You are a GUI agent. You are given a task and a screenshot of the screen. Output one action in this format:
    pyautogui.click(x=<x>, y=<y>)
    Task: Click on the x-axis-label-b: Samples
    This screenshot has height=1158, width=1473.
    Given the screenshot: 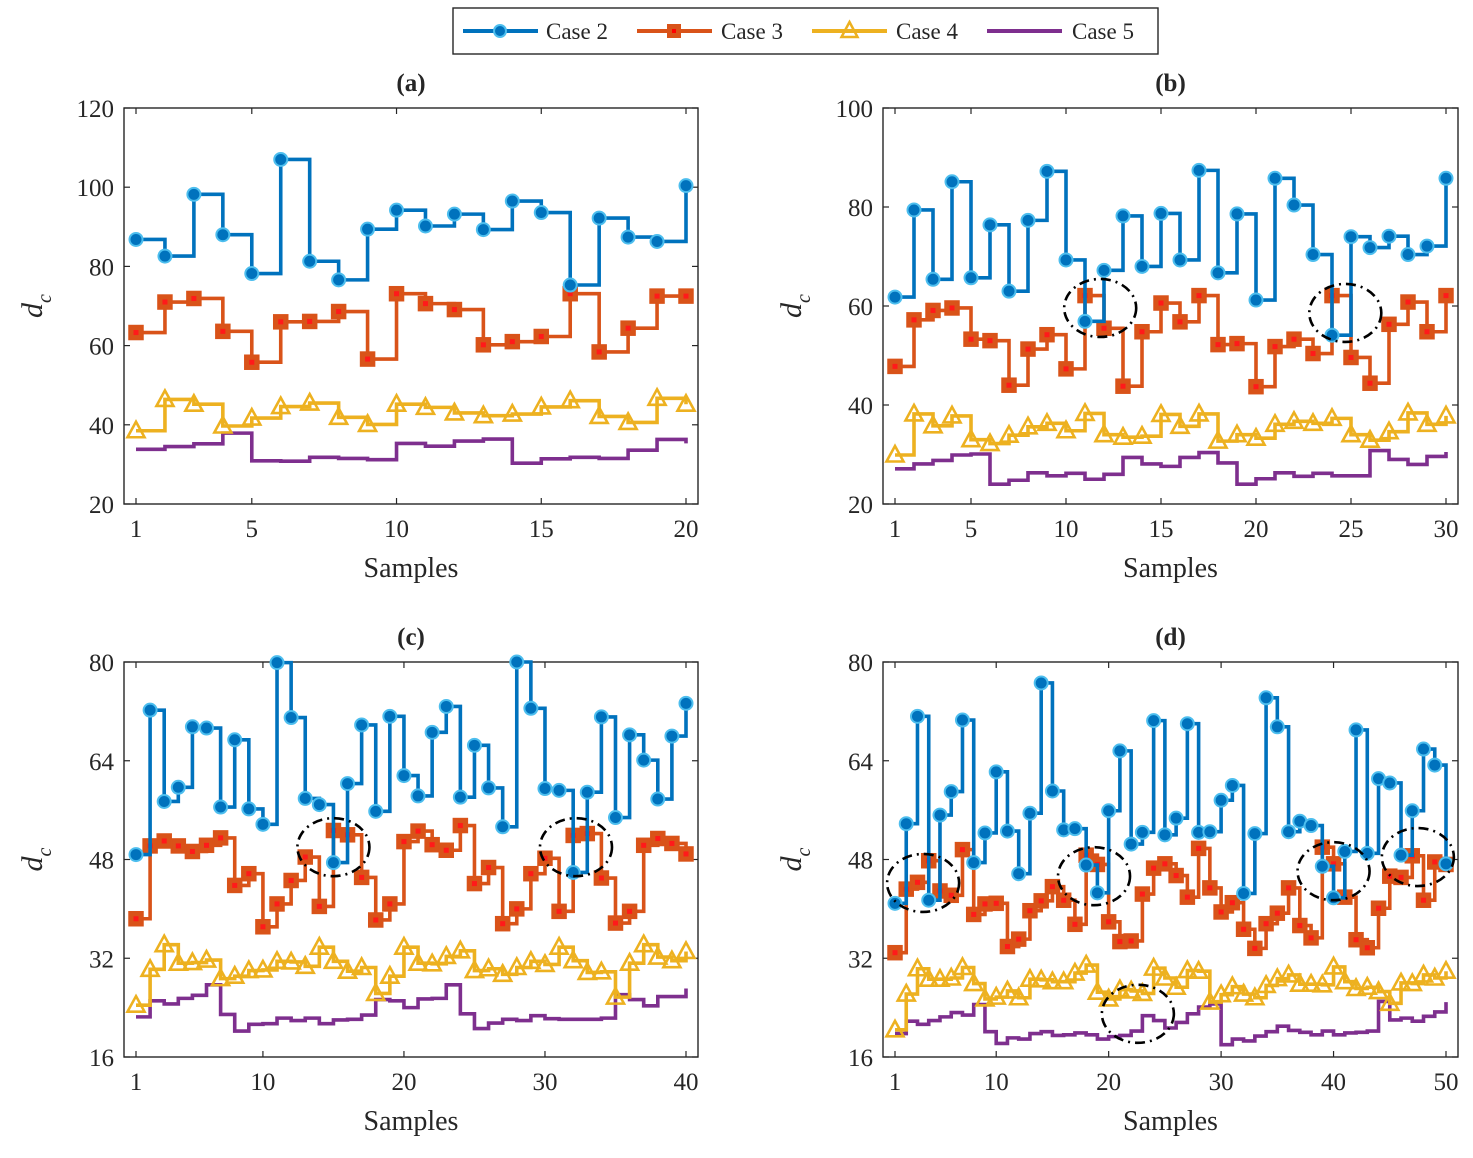 What is the action you would take?
    pyautogui.click(x=1170, y=568)
    